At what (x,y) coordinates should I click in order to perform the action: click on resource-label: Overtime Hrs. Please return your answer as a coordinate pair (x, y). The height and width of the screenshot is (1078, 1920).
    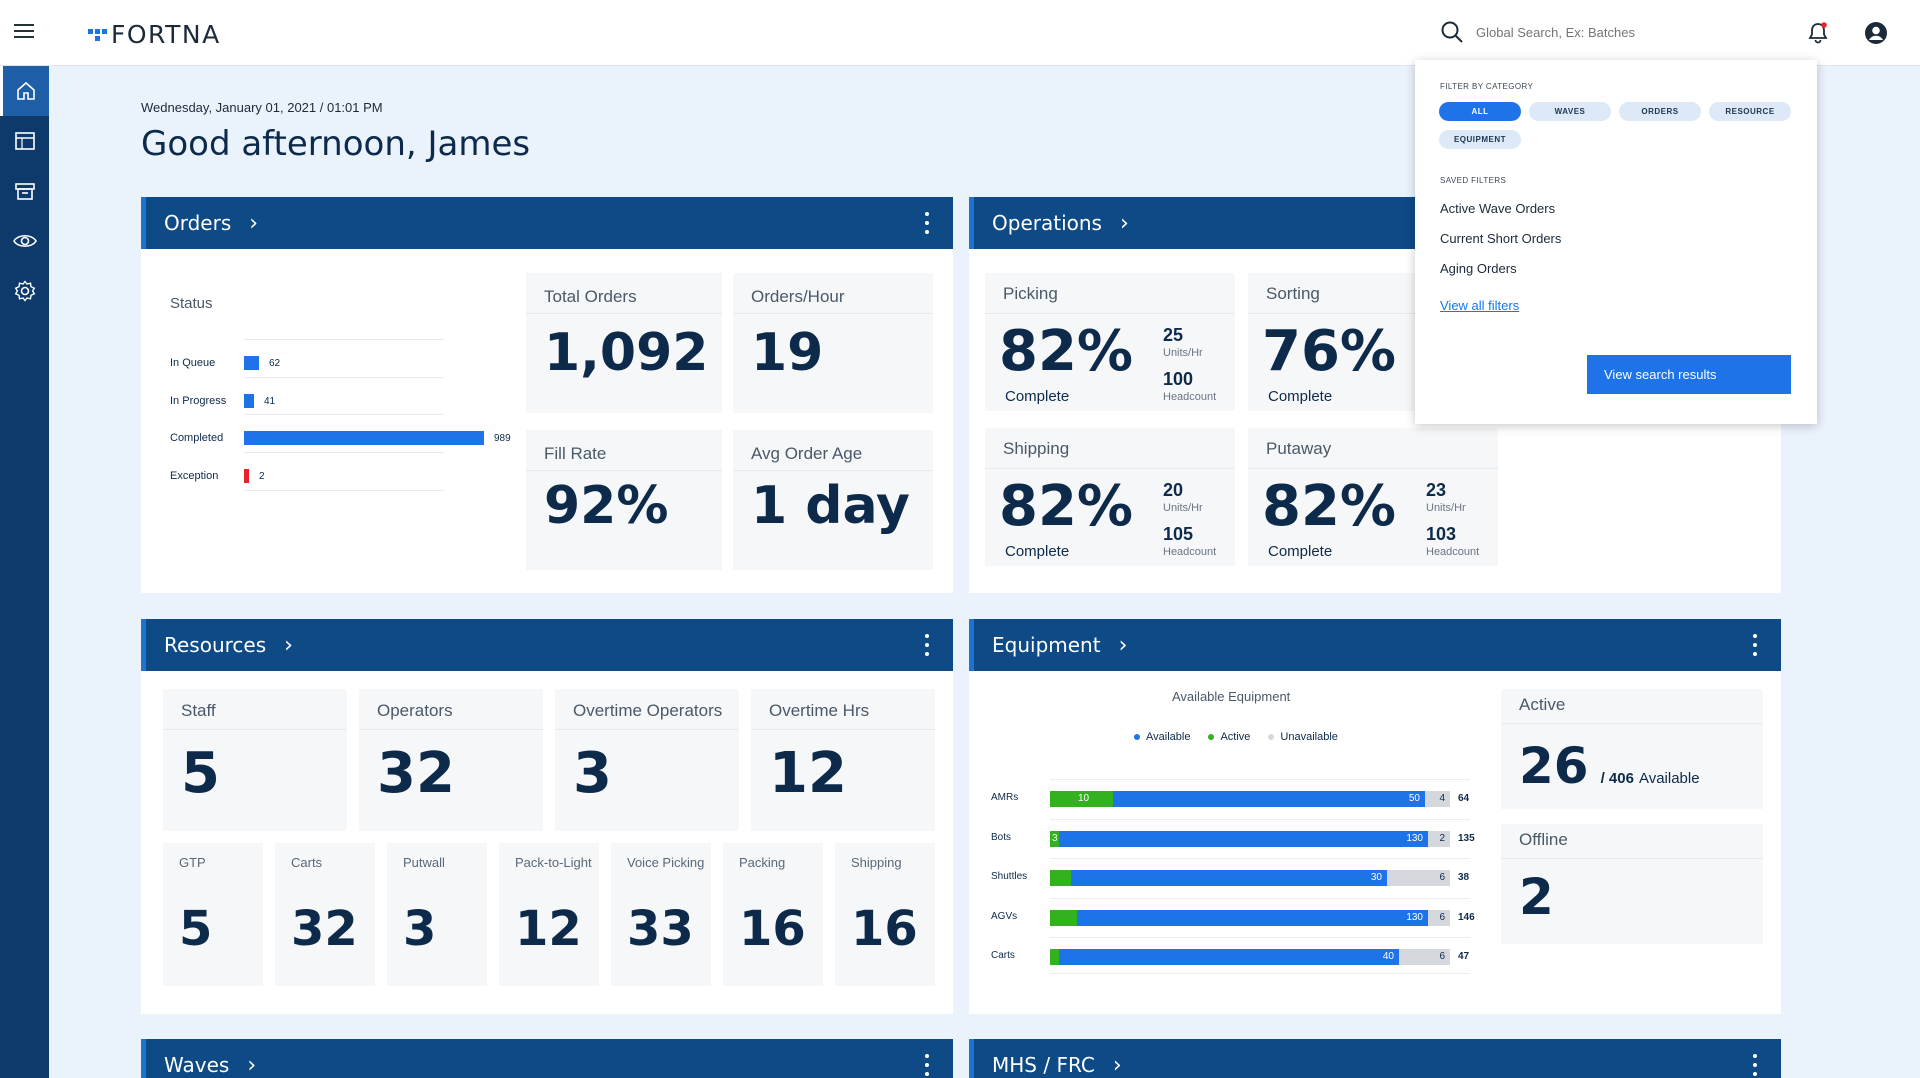
    Looking at the image, I should click on (819, 710).